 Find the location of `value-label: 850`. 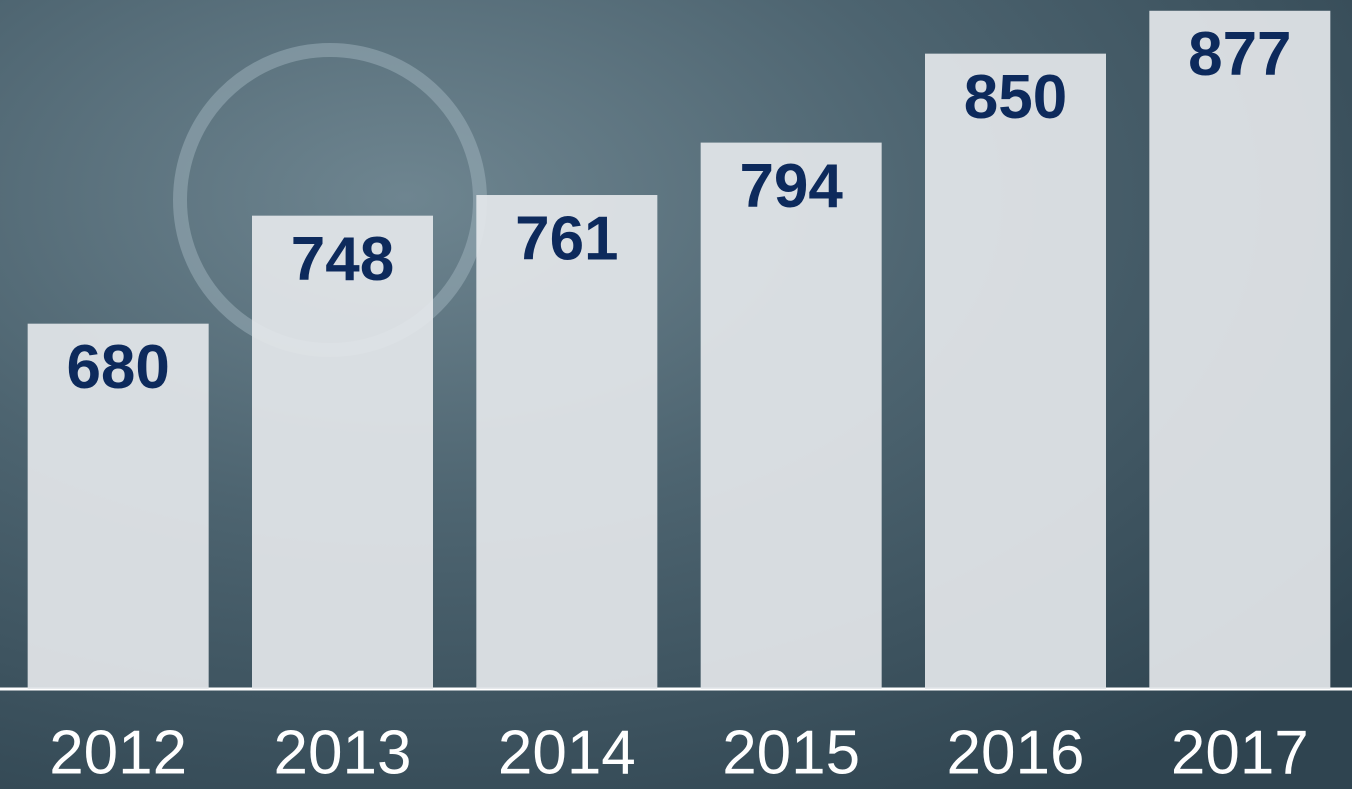

value-label: 850 is located at coordinates (1015, 97).